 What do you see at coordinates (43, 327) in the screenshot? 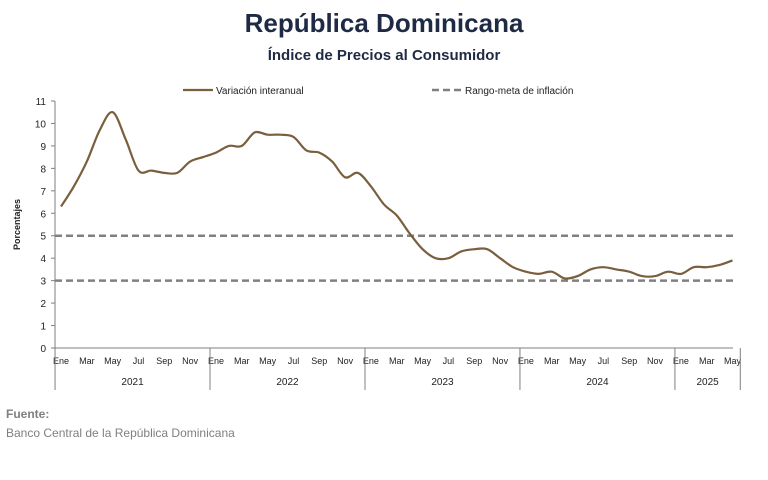
I see `y-tick-label: 1` at bounding box center [43, 327].